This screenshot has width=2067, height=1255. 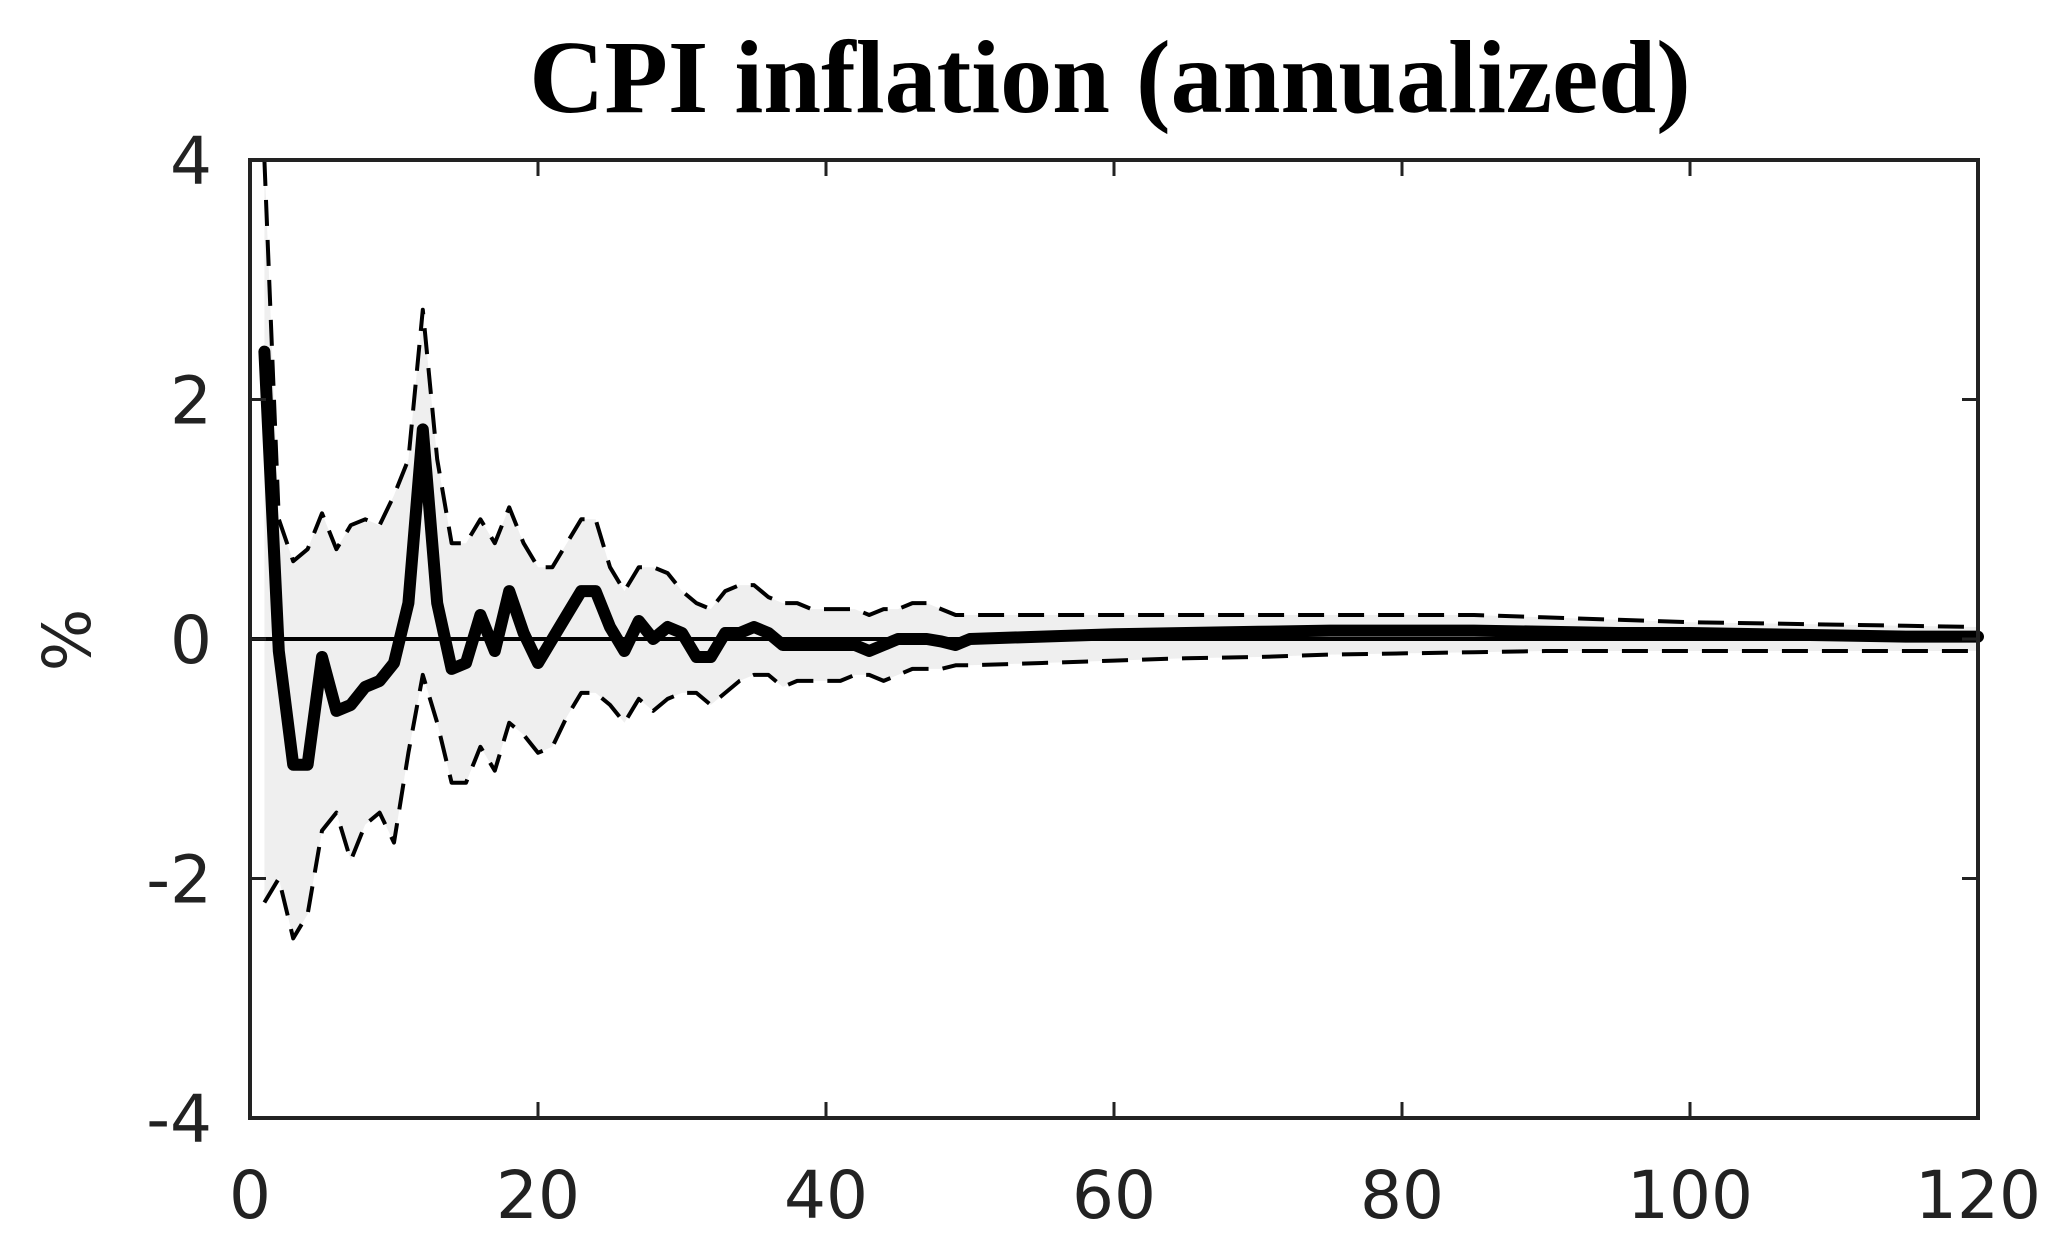 I want to click on x-tick-label: 20, so click(x=538, y=1195).